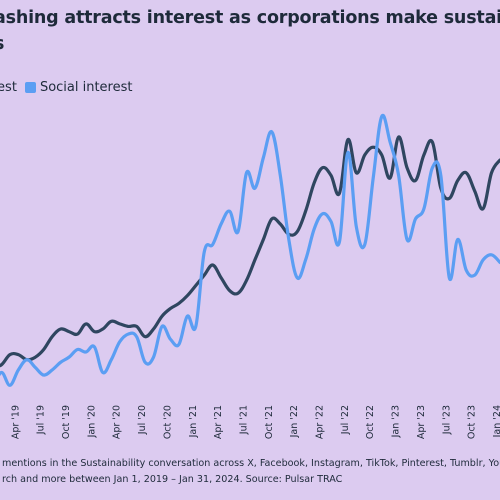  Describe the element at coordinates (2, 44) in the screenshot. I see `chart-title-line-2: s` at that location.